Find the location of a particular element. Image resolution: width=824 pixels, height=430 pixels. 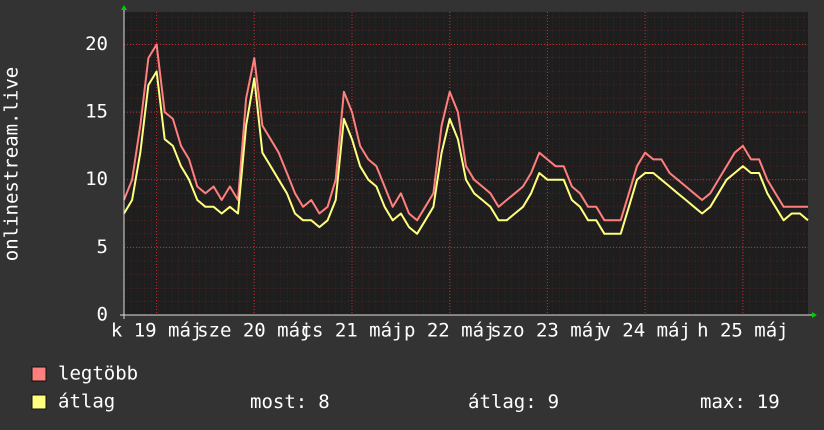

stat-label: most: is located at coordinates (278, 402).